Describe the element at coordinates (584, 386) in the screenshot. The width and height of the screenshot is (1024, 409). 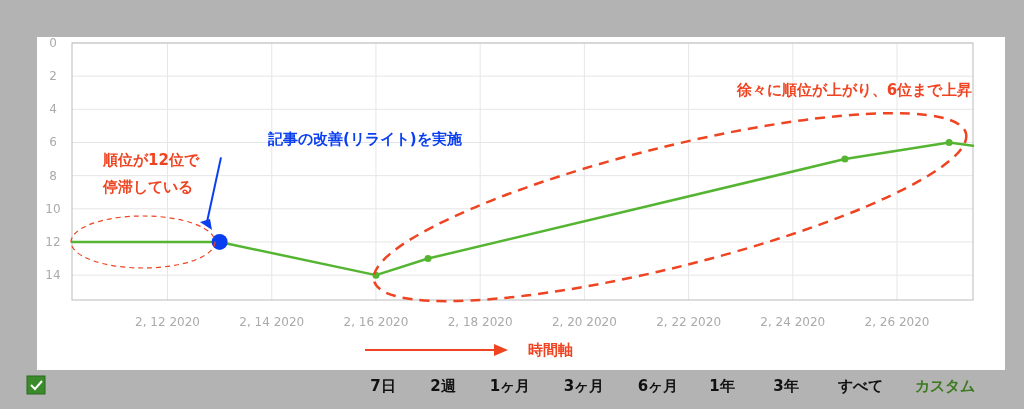
I see `text: 3ヶ月` at that location.